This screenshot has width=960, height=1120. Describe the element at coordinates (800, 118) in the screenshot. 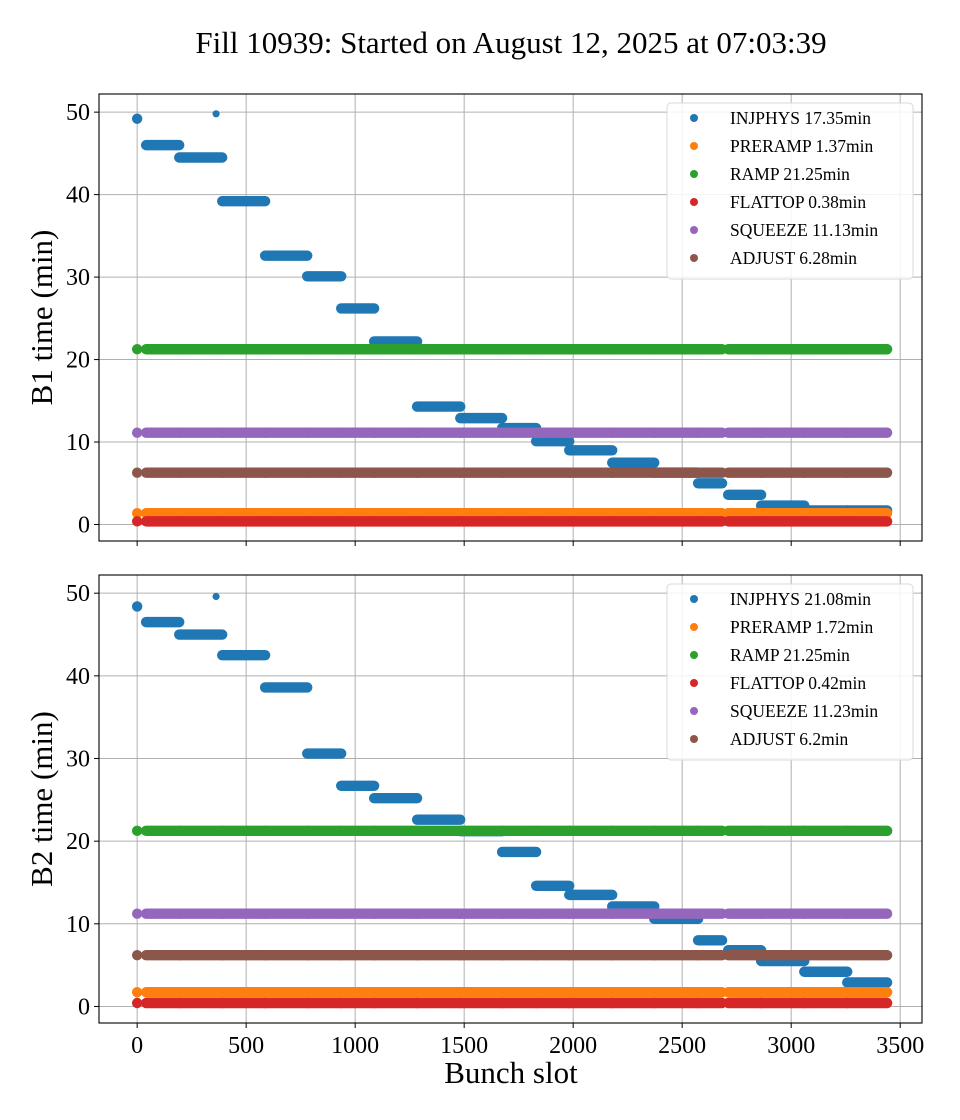

I see `legend-label: INJPHYS 17.35min` at that location.